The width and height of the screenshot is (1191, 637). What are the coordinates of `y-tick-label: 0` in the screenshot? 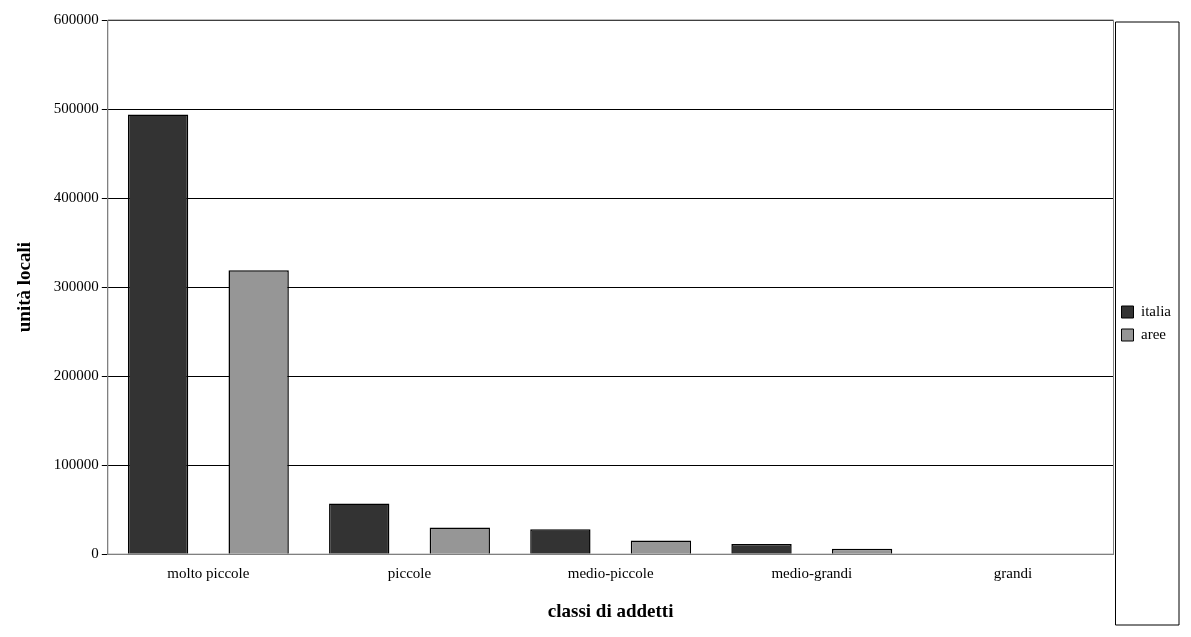 It's located at (95, 553).